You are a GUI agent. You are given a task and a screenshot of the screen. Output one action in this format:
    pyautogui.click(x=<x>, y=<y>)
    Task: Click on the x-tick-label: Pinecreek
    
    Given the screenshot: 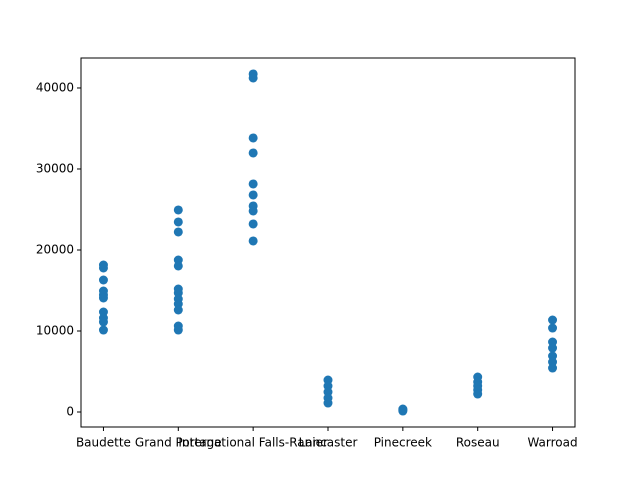 What is the action you would take?
    pyautogui.click(x=403, y=443)
    